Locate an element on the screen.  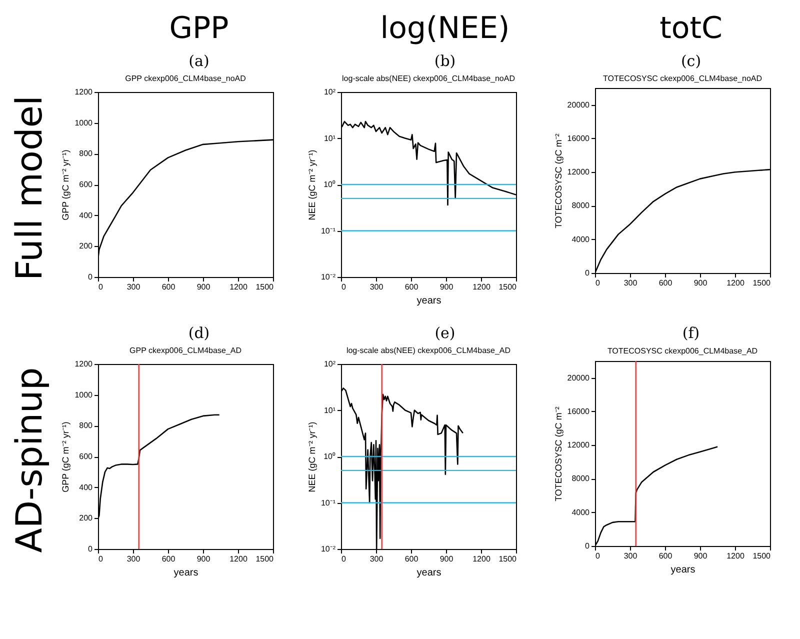
chart-title: GPP ckexp006_CLM4base_AD is located at coordinates (186, 350).